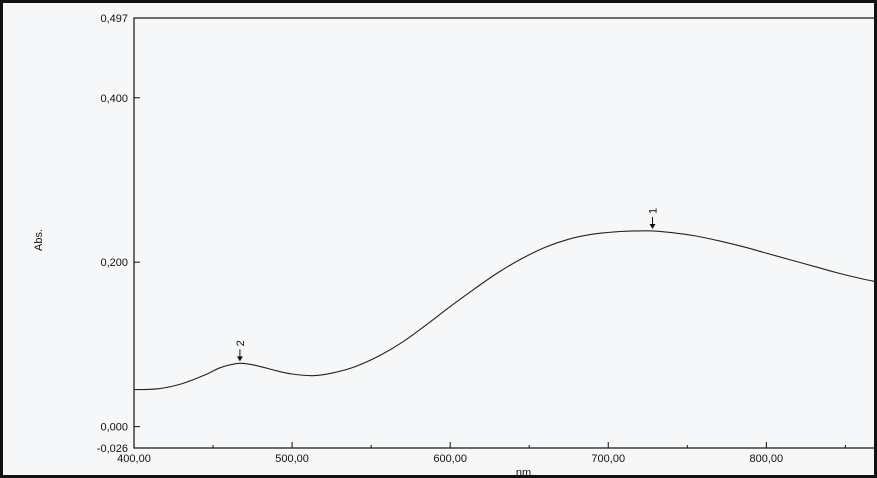 The height and width of the screenshot is (478, 877). What do you see at coordinates (450, 459) in the screenshot?
I see `x-tick-label: 600,00` at bounding box center [450, 459].